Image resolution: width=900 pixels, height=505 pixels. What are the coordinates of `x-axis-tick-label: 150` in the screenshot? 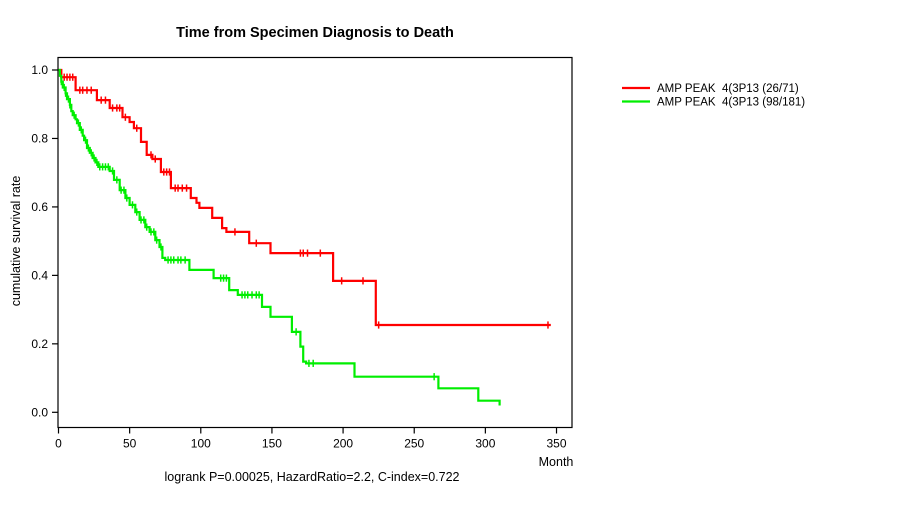 It's located at (272, 444).